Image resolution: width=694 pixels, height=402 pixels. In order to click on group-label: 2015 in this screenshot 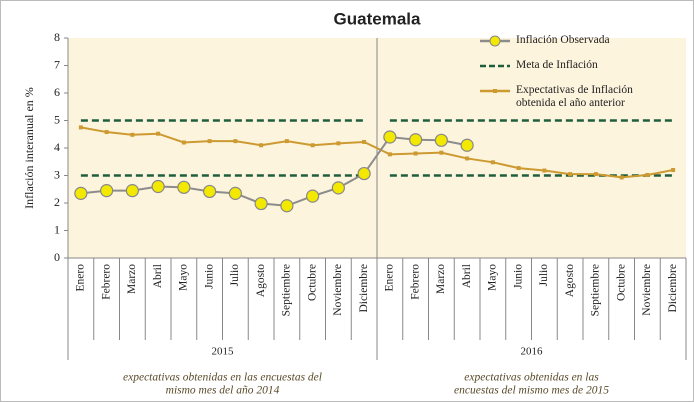, I will do `click(223, 352)`.